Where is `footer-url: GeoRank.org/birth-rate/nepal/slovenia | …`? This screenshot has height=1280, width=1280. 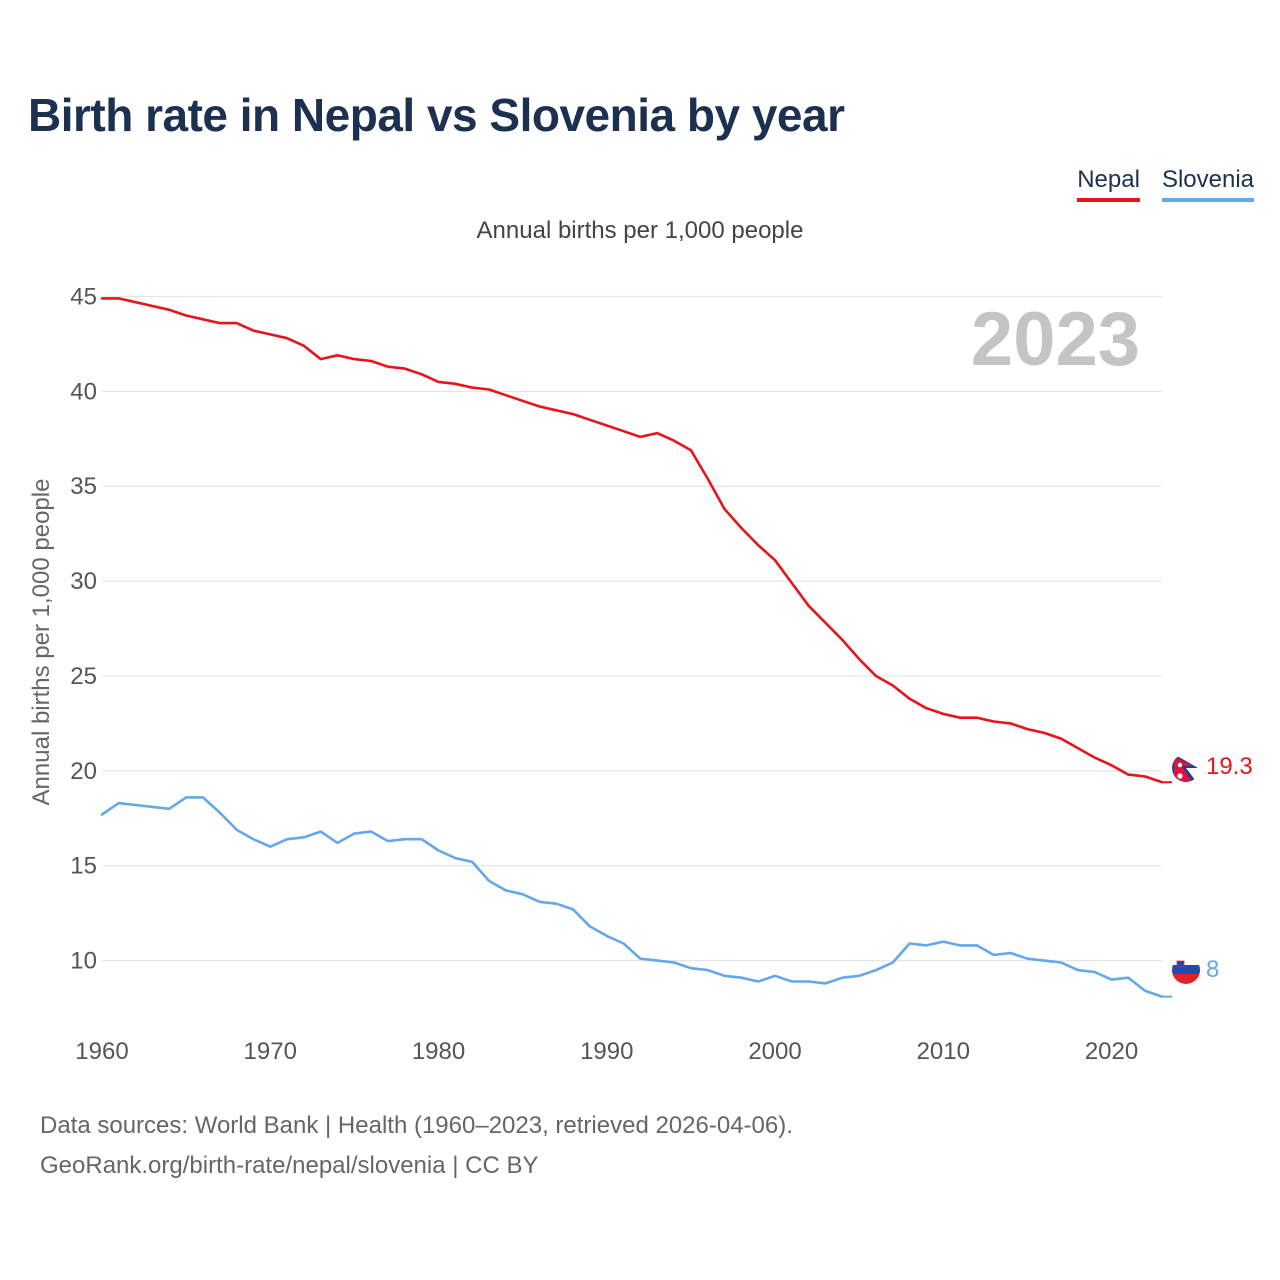
footer-url: GeoRank.org/birth-rate/nepal/slovenia | … is located at coordinates (289, 1165).